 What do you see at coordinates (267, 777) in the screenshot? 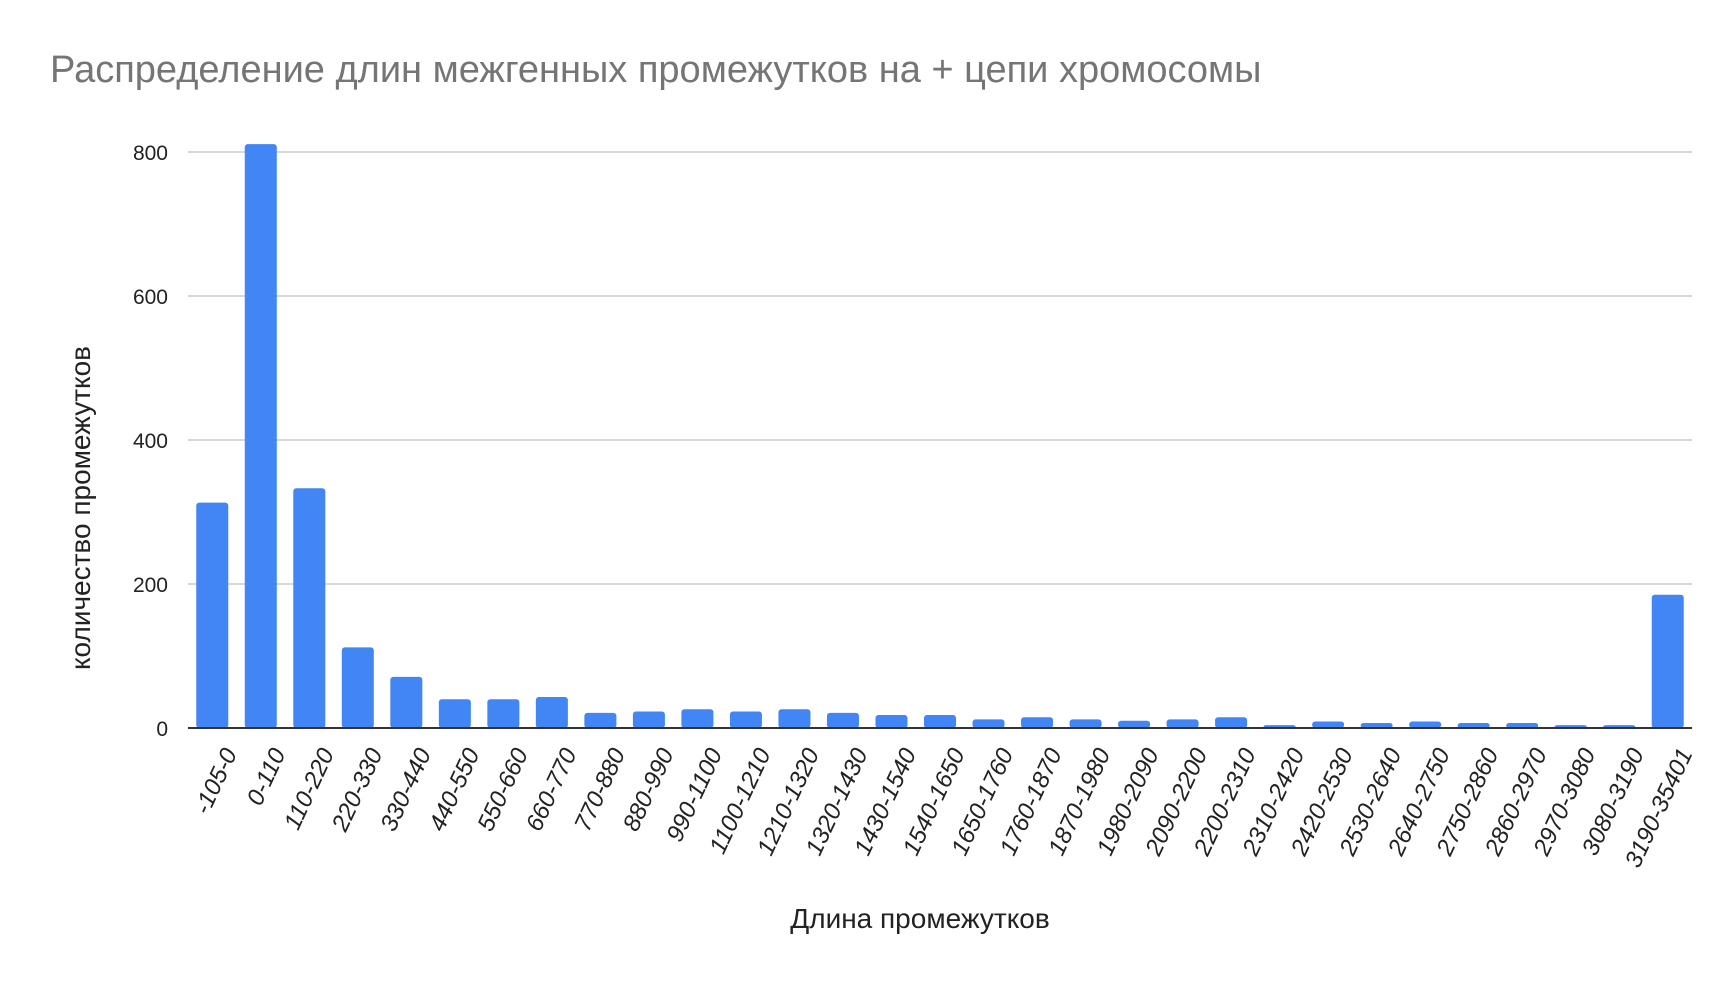
I see `x-tick-label: 0-110` at bounding box center [267, 777].